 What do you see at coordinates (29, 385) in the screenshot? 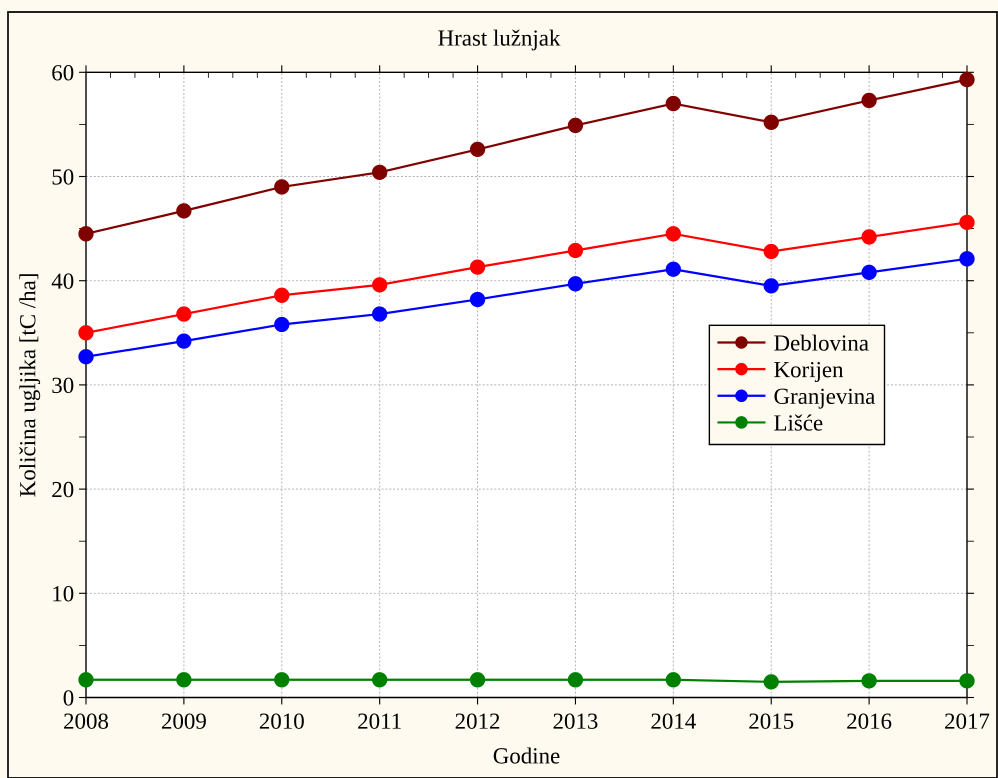
I see `y-axis-title: Količina ugljika [tC /ha]` at bounding box center [29, 385].